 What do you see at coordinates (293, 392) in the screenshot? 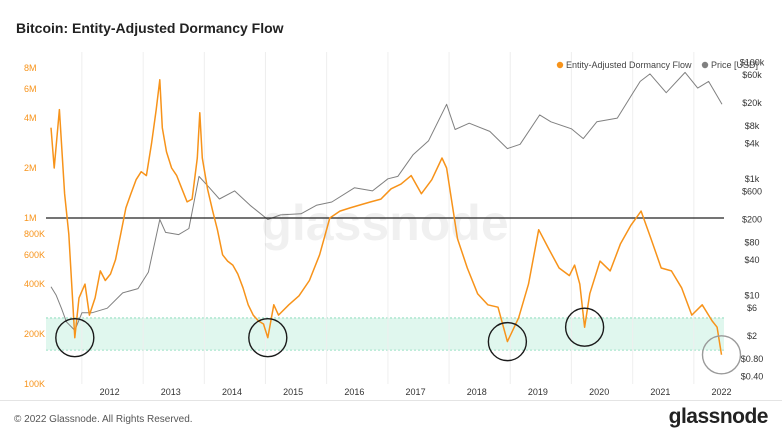
I see `x-tick-label: 2015` at bounding box center [293, 392].